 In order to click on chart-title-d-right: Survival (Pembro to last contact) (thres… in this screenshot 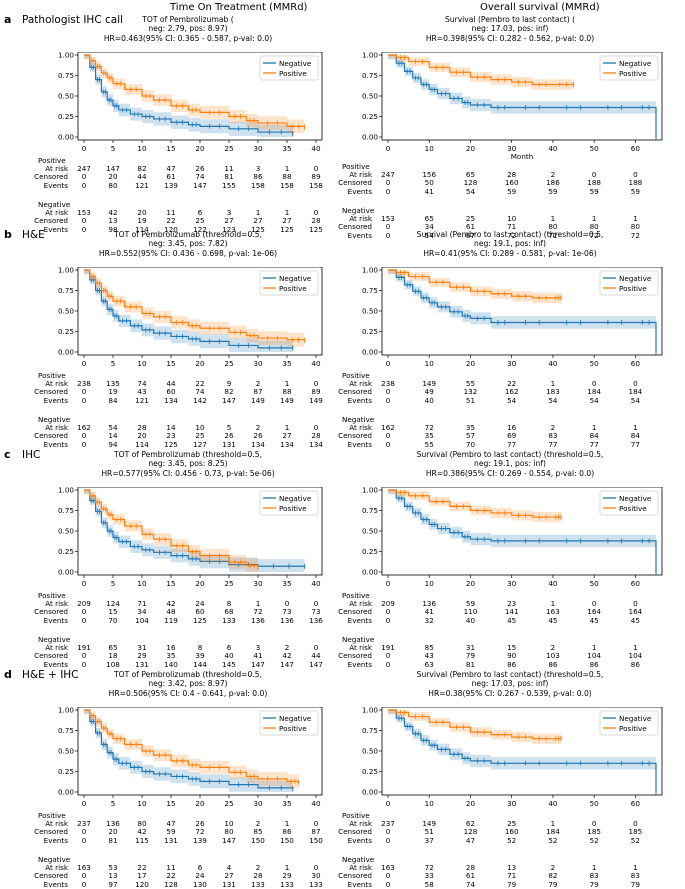, I will do `click(510, 684)`.